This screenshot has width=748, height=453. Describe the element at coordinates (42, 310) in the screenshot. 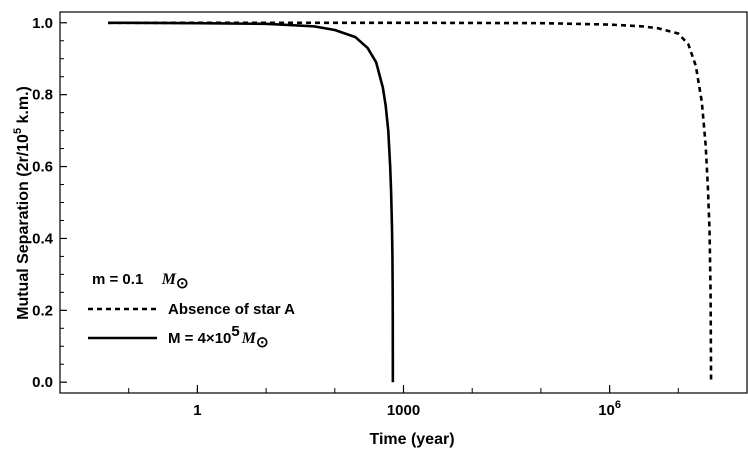

I see `y-tick-label: 0.2` at that location.